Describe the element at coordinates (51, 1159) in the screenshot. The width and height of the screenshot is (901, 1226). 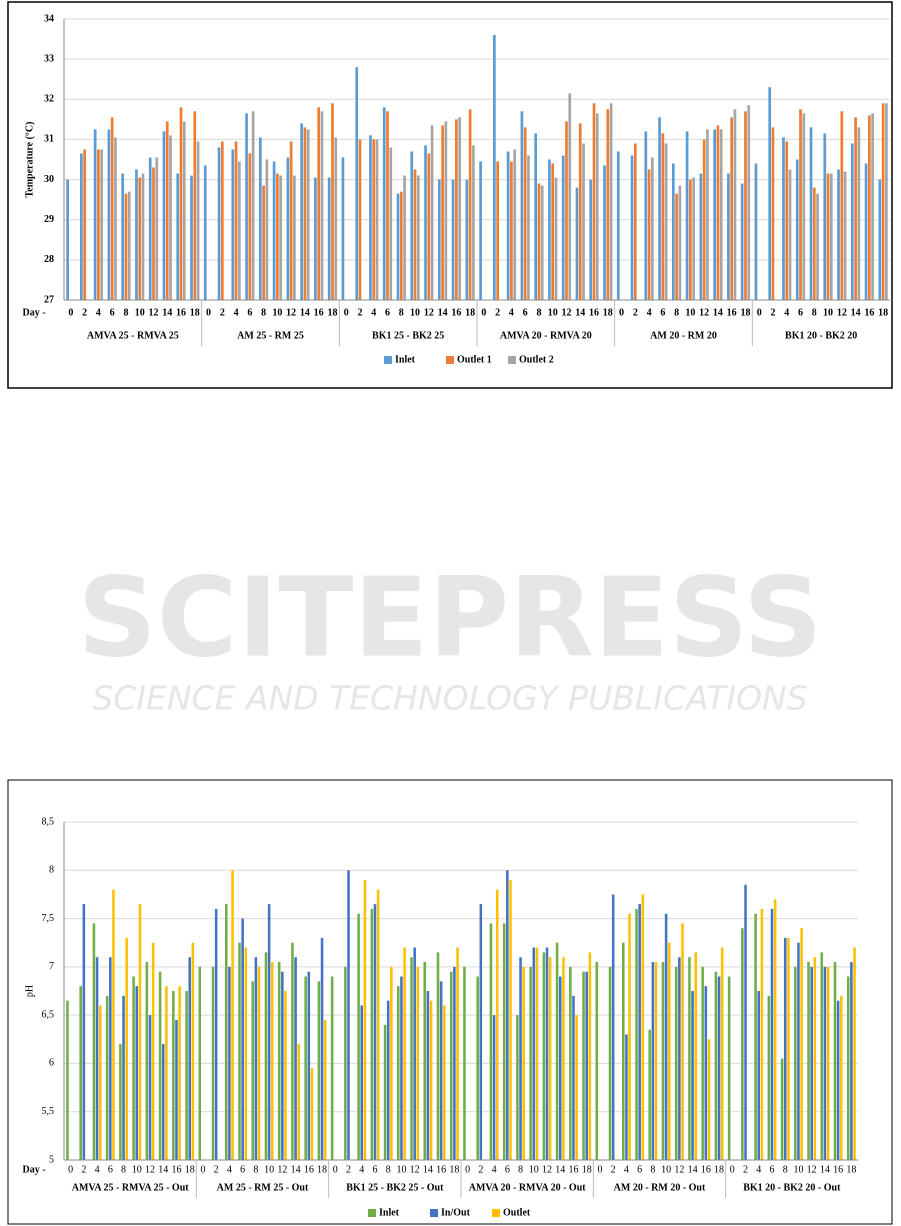
I see `y-tick-label: 5` at that location.